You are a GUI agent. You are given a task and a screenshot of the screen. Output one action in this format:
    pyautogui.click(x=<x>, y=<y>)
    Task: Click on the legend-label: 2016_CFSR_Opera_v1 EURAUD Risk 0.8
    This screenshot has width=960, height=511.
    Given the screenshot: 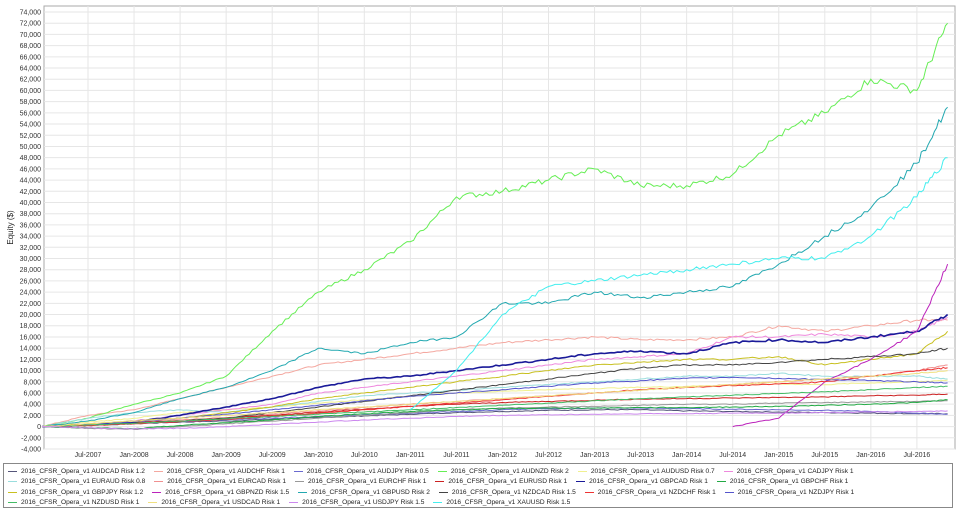 What is the action you would take?
    pyautogui.click(x=83, y=482)
    